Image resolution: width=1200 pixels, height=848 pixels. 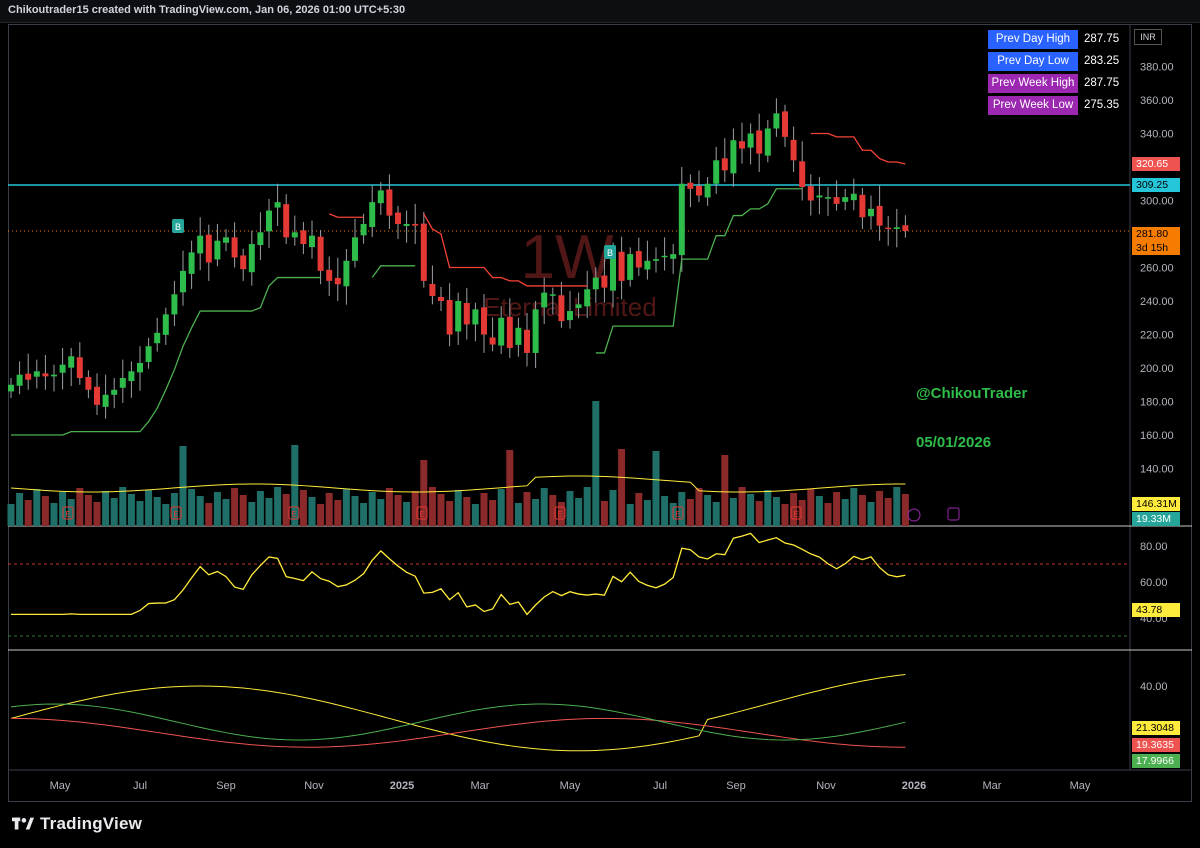 What do you see at coordinates (1148, 37) in the screenshot?
I see `currency-badge: INR` at bounding box center [1148, 37].